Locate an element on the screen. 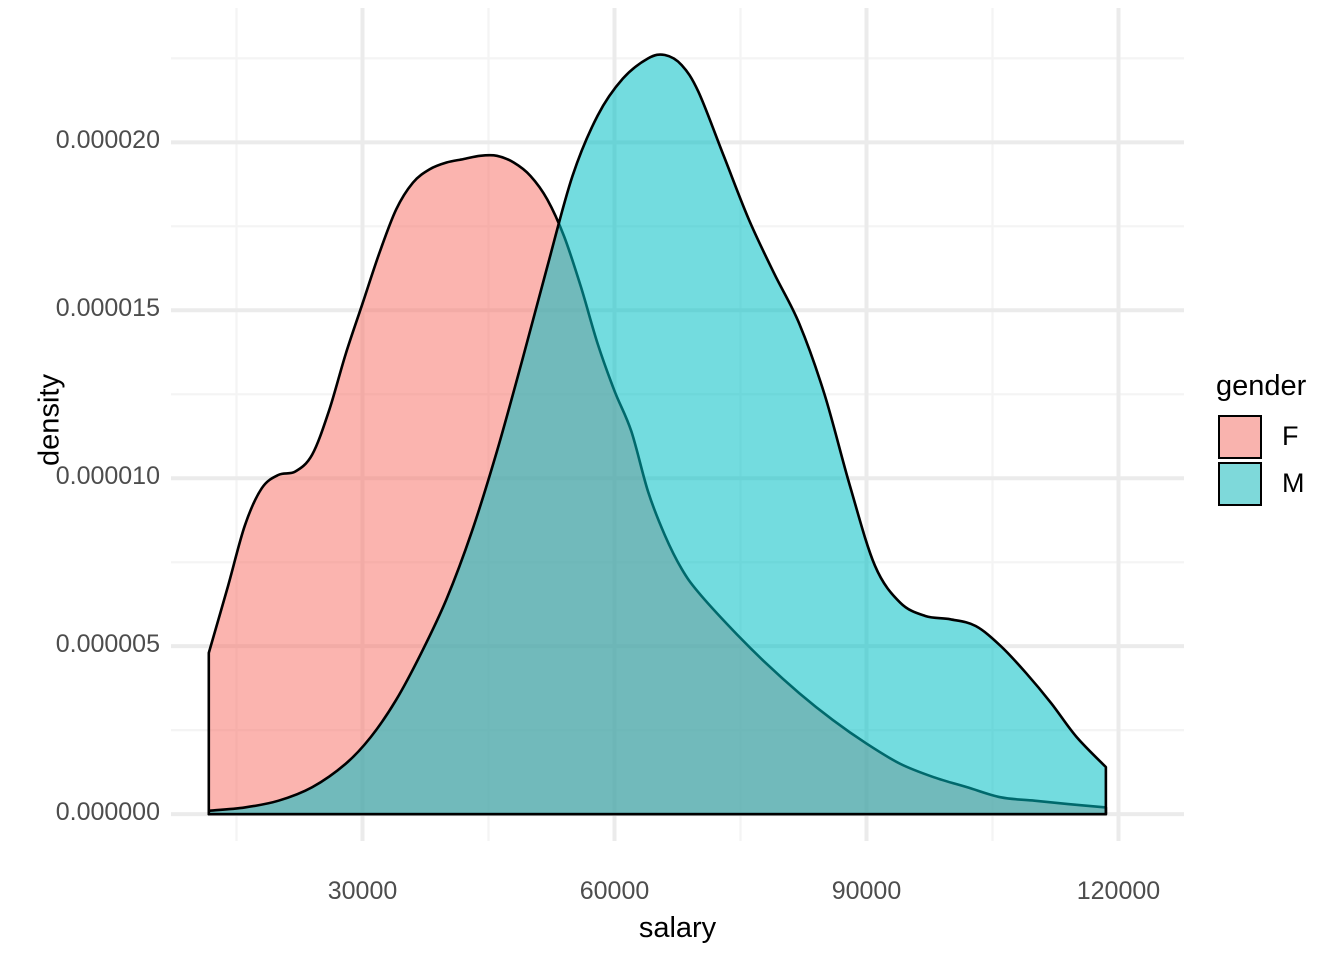 This screenshot has height=960, width=1344. x-axis-title: salary is located at coordinates (677, 928).